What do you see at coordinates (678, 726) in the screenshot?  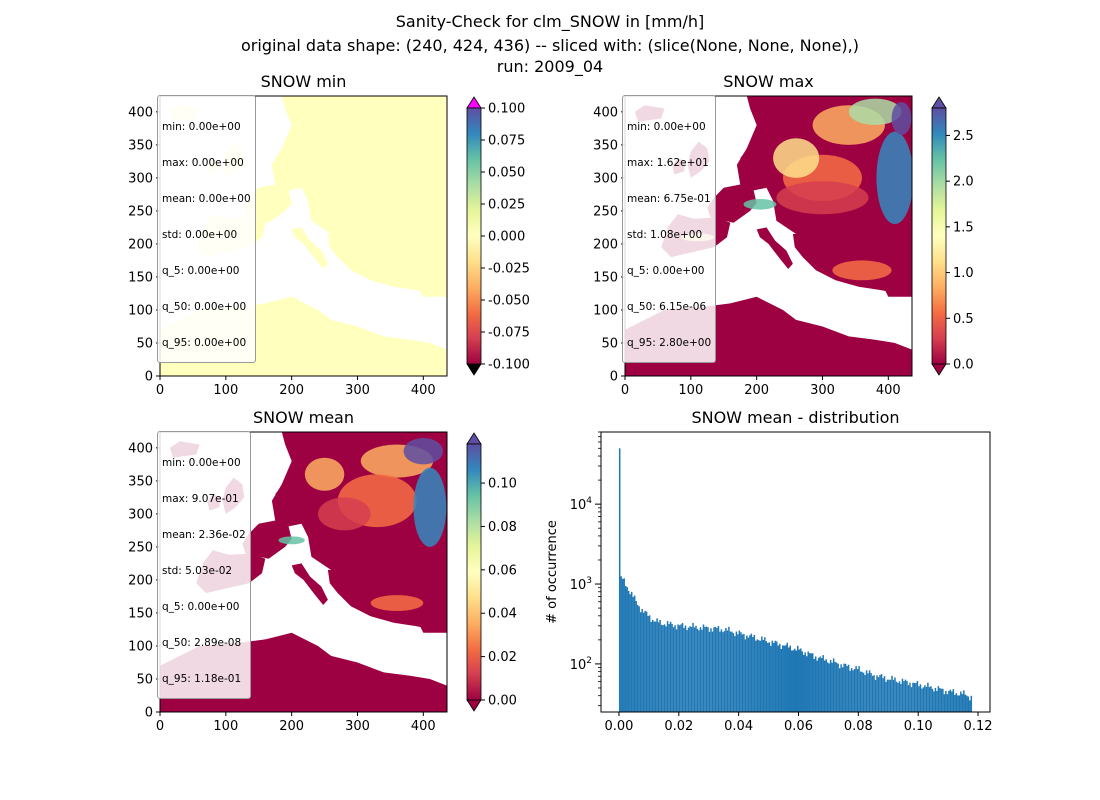 I see `x-tick-label: 0.02` at bounding box center [678, 726].